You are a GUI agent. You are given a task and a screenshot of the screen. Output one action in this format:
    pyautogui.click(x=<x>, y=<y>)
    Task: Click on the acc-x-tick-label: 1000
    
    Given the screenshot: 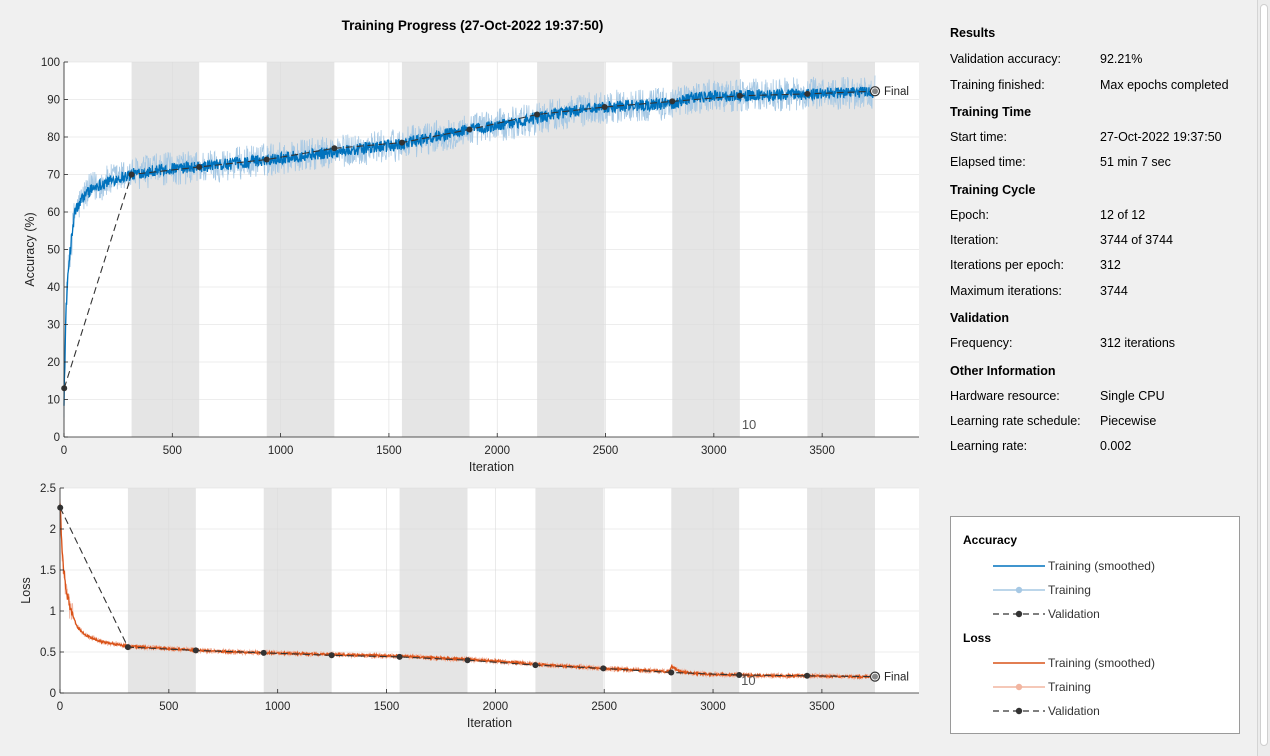 What is the action you would take?
    pyautogui.click(x=281, y=451)
    